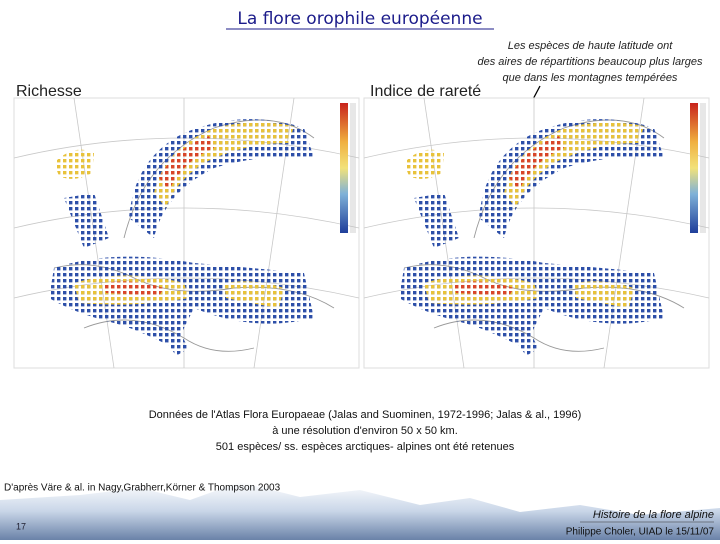  I want to click on page-number: 17, so click(21, 526).